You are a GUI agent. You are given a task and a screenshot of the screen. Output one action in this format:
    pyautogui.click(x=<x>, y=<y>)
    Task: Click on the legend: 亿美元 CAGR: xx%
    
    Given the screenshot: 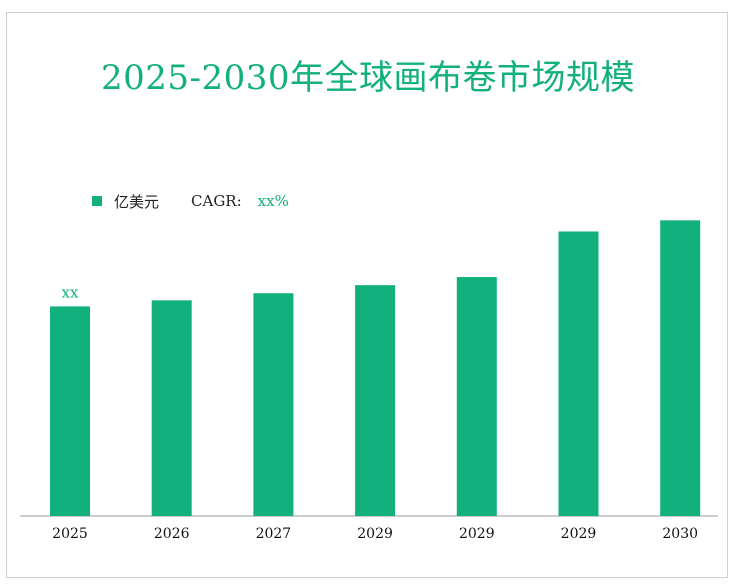 What is the action you would take?
    pyautogui.click(x=190, y=201)
    